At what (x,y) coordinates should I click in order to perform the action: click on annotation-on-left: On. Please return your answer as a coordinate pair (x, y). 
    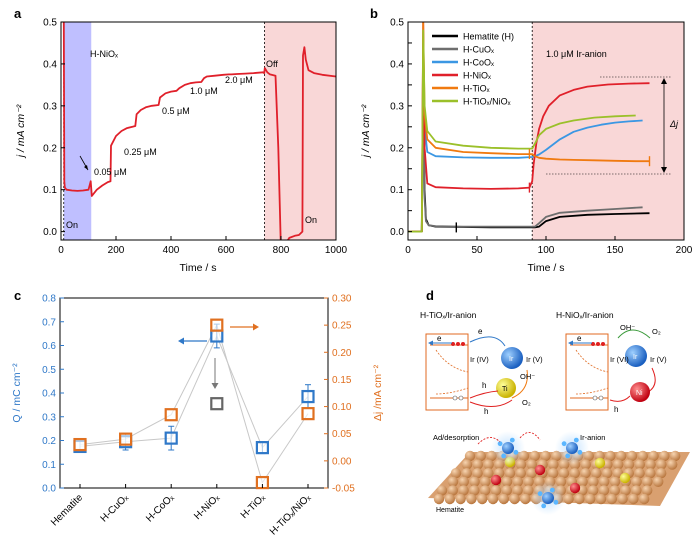
    Looking at the image, I should click on (72, 225).